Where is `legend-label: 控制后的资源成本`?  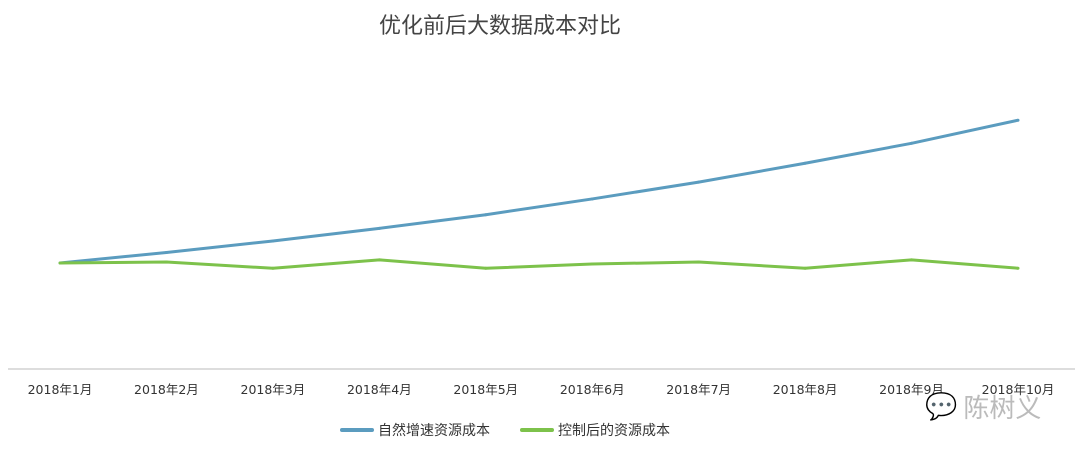 legend-label: 控制后的资源成本 is located at coordinates (614, 431).